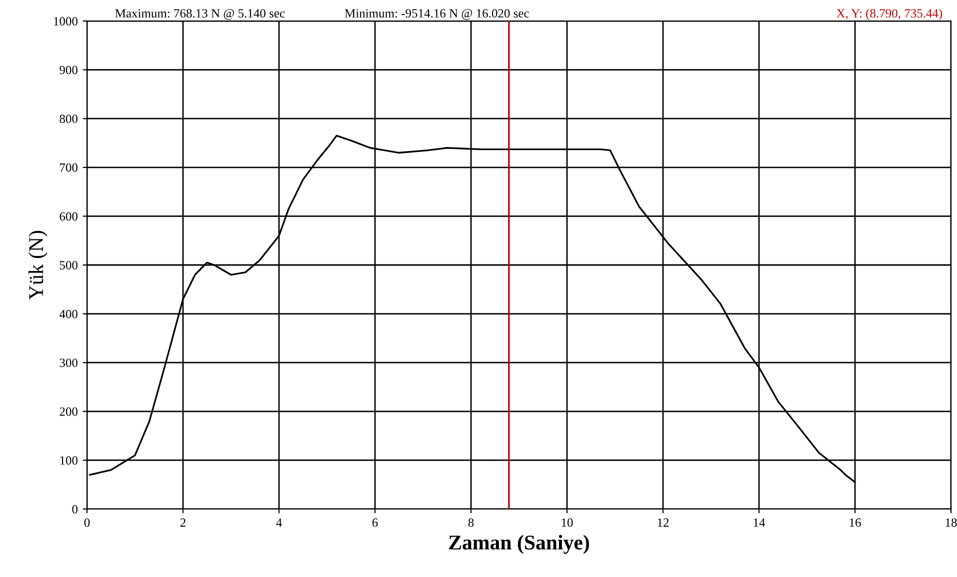  What do you see at coordinates (567, 522) in the screenshot?
I see `x-tick-label: 10` at bounding box center [567, 522].